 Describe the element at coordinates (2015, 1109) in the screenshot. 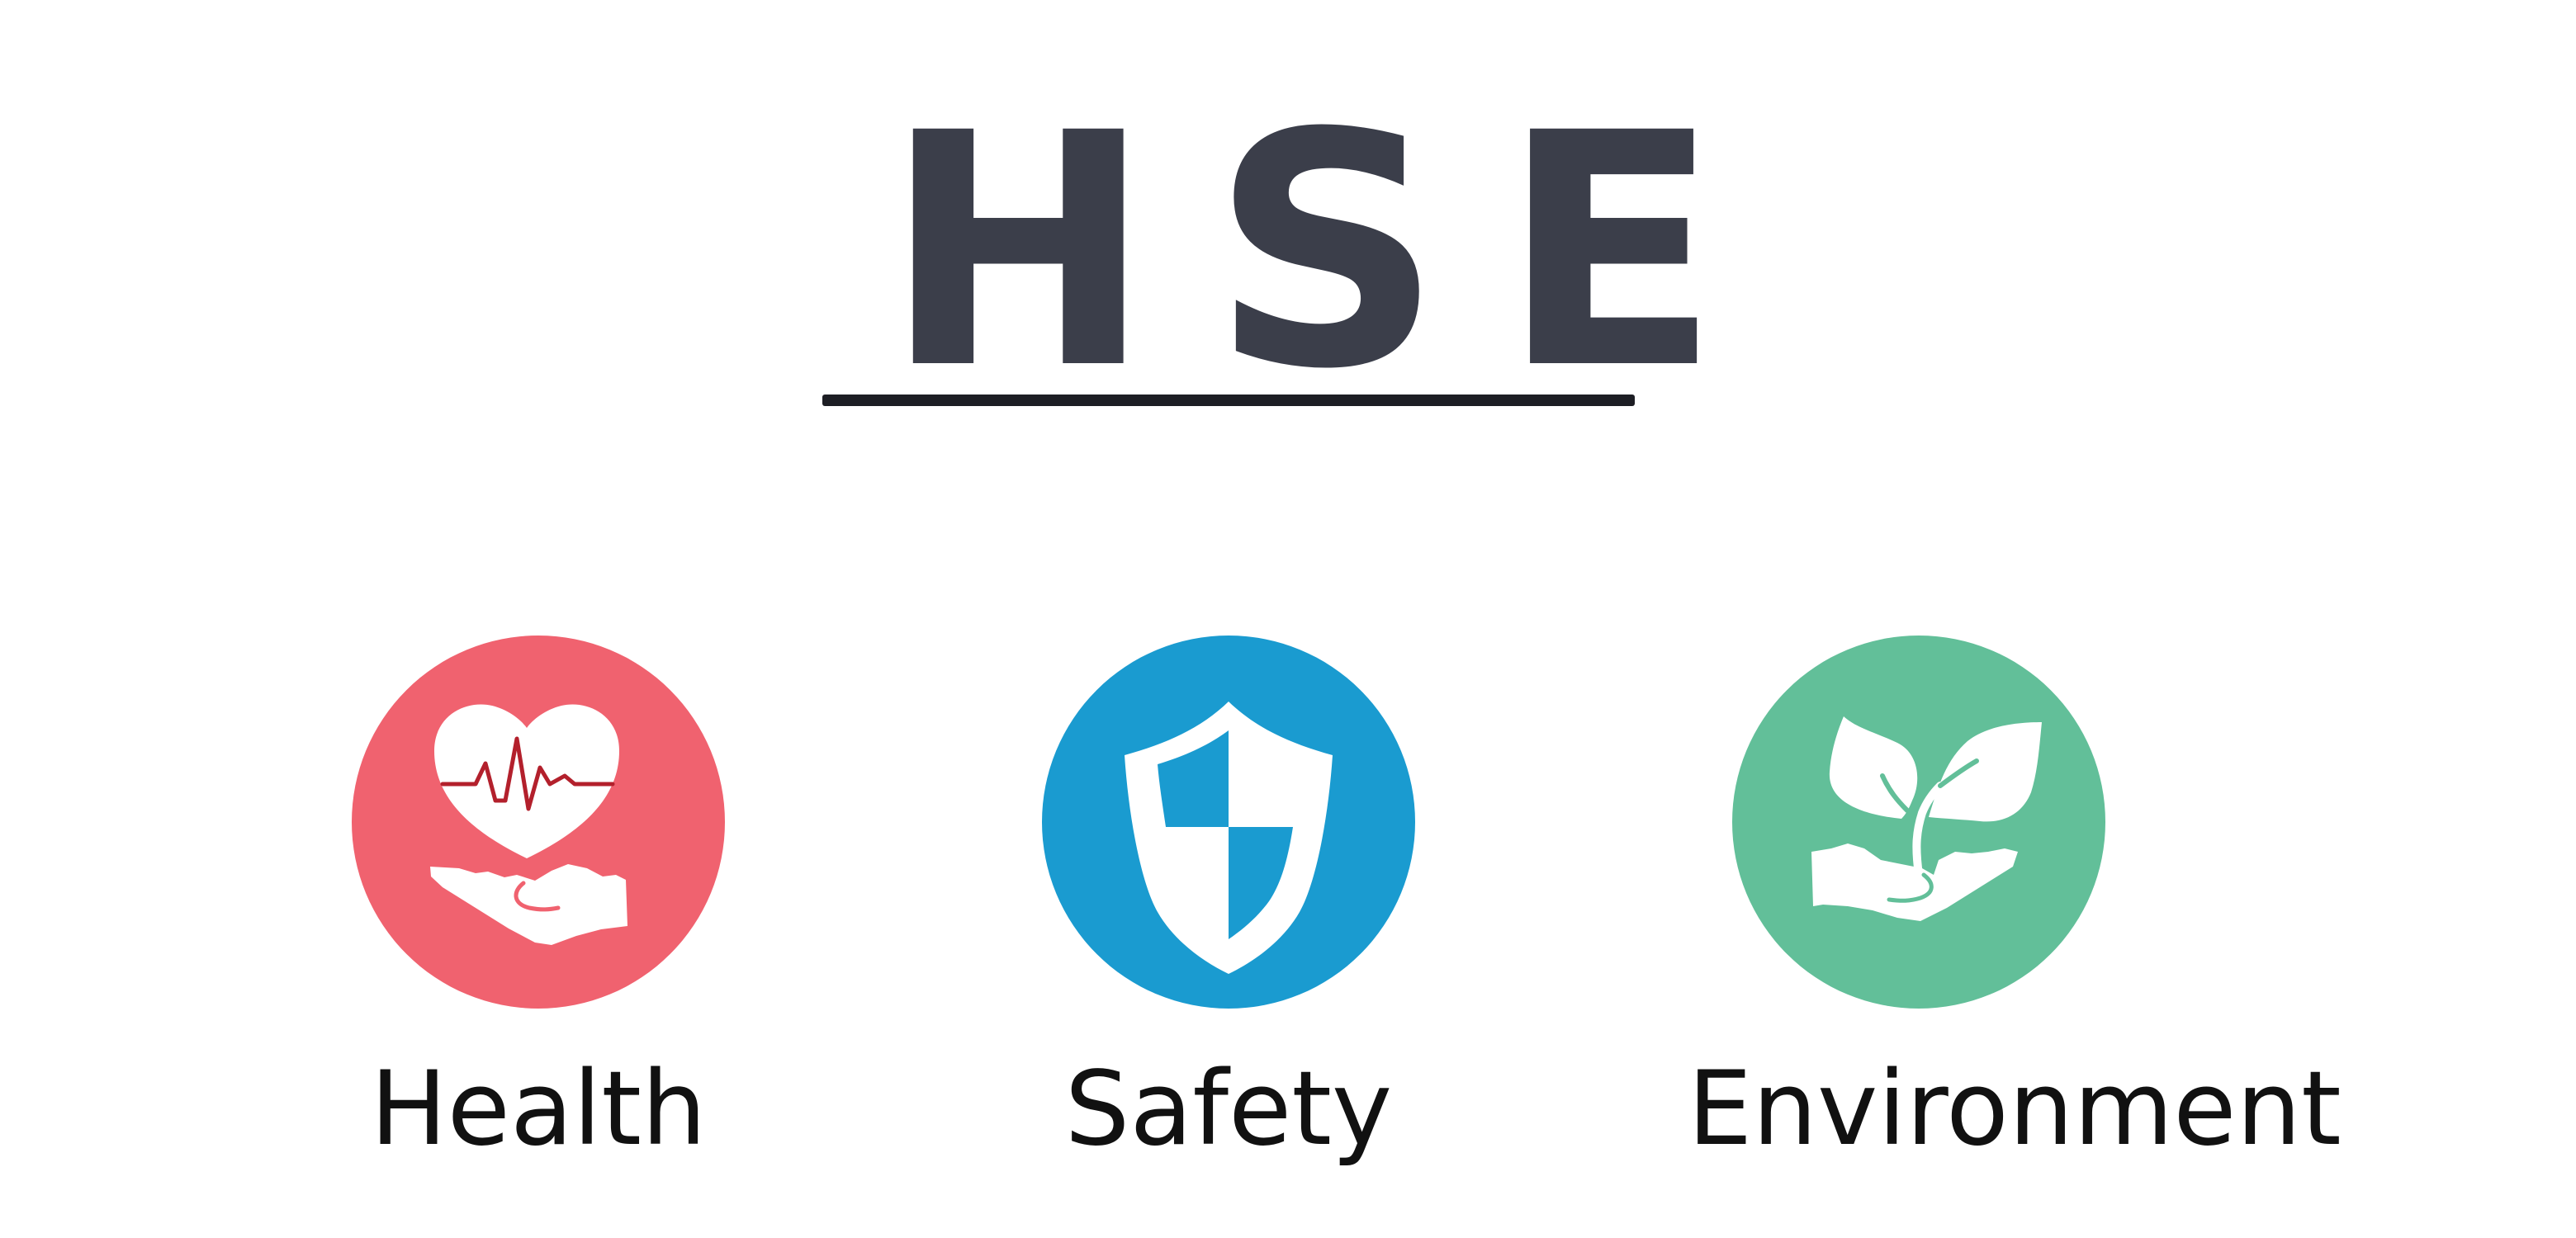

I see `pillar-label-environment: Environment` at that location.